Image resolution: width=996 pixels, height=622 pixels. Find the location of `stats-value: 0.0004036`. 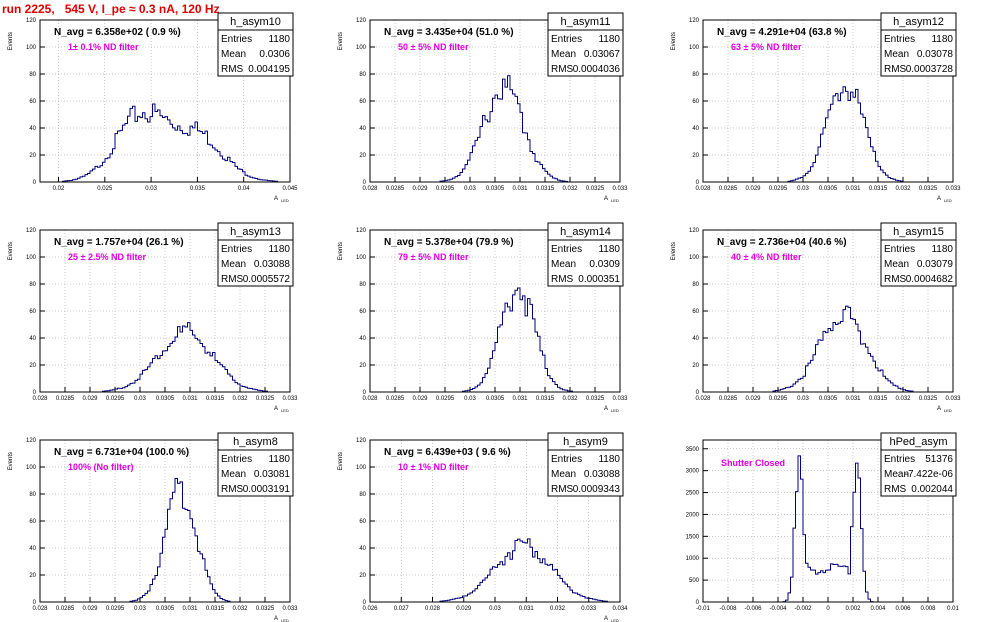

stats-value: 0.0004036 is located at coordinates (597, 69).